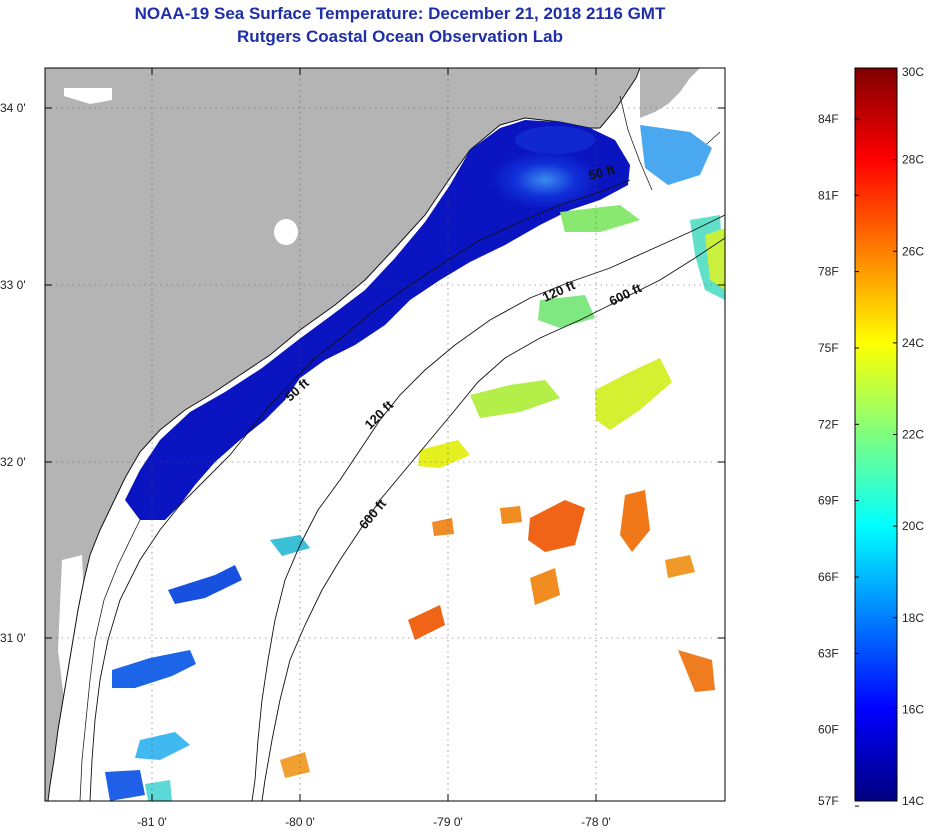 The width and height of the screenshot is (936, 832). I want to click on lon-label-80: -80 0', so click(300, 822).